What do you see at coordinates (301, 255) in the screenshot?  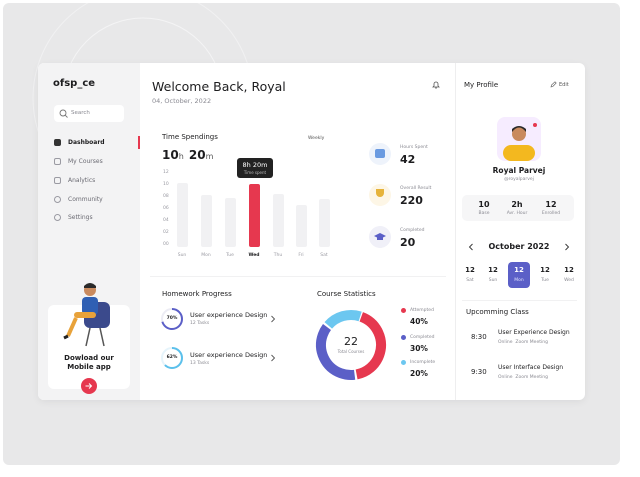 I see `day-label: Fri` at bounding box center [301, 255].